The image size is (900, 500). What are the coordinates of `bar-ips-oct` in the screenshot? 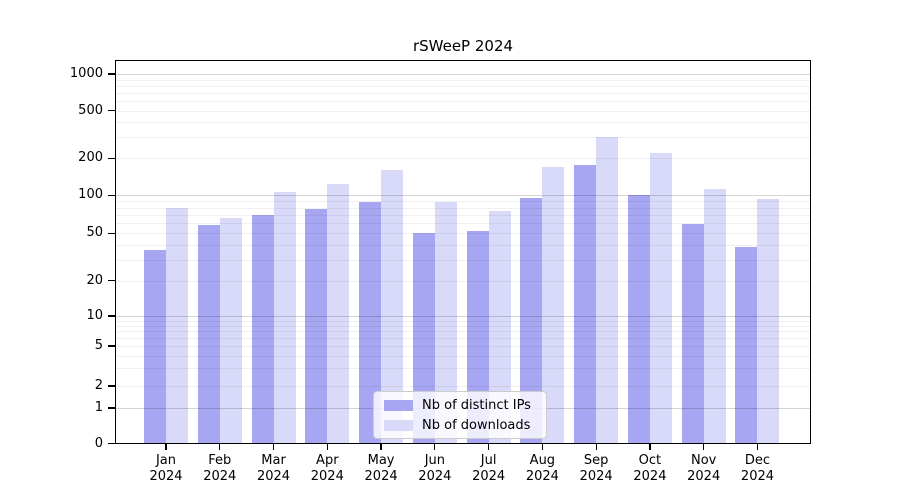 It's located at (638, 319).